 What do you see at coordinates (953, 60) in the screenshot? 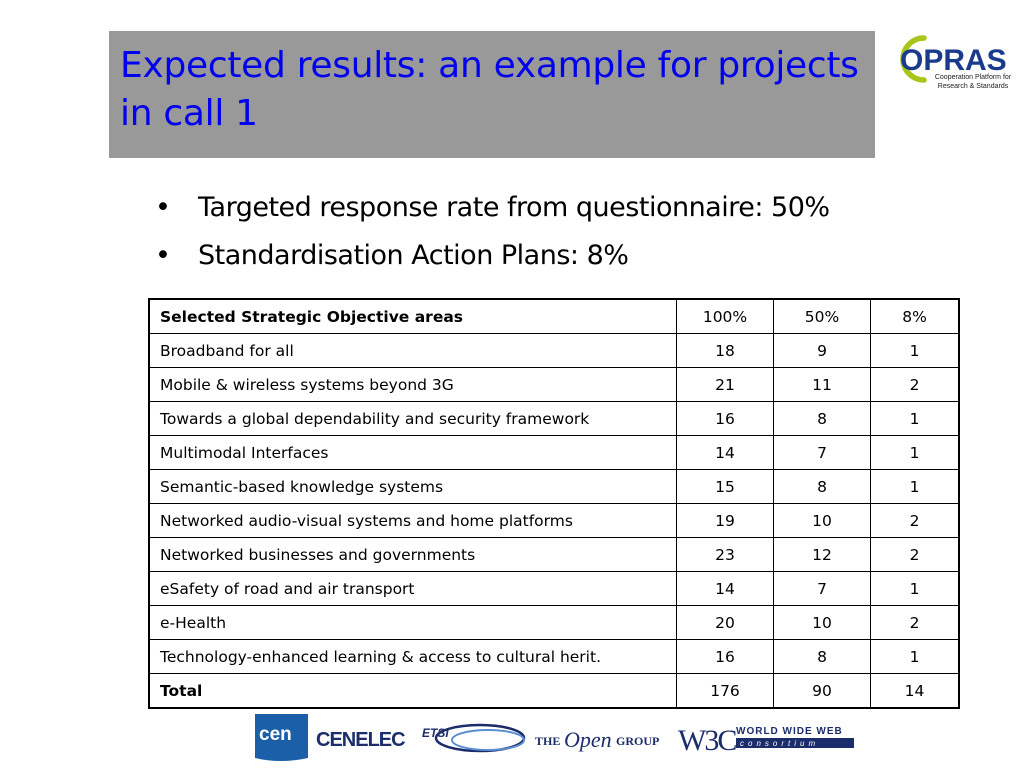
I see `copras-logo-text: OPRAS` at bounding box center [953, 60].